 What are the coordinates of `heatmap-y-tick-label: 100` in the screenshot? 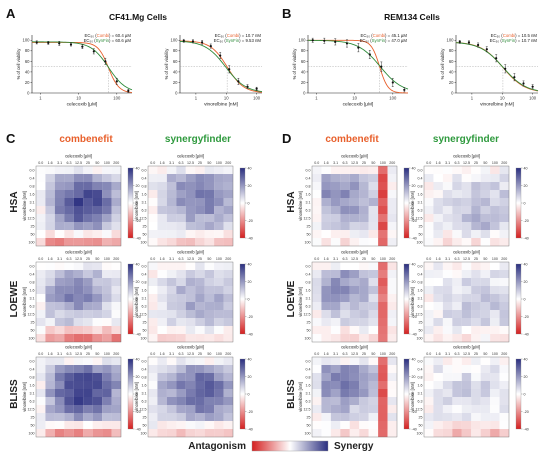 It's located at (144, 242).